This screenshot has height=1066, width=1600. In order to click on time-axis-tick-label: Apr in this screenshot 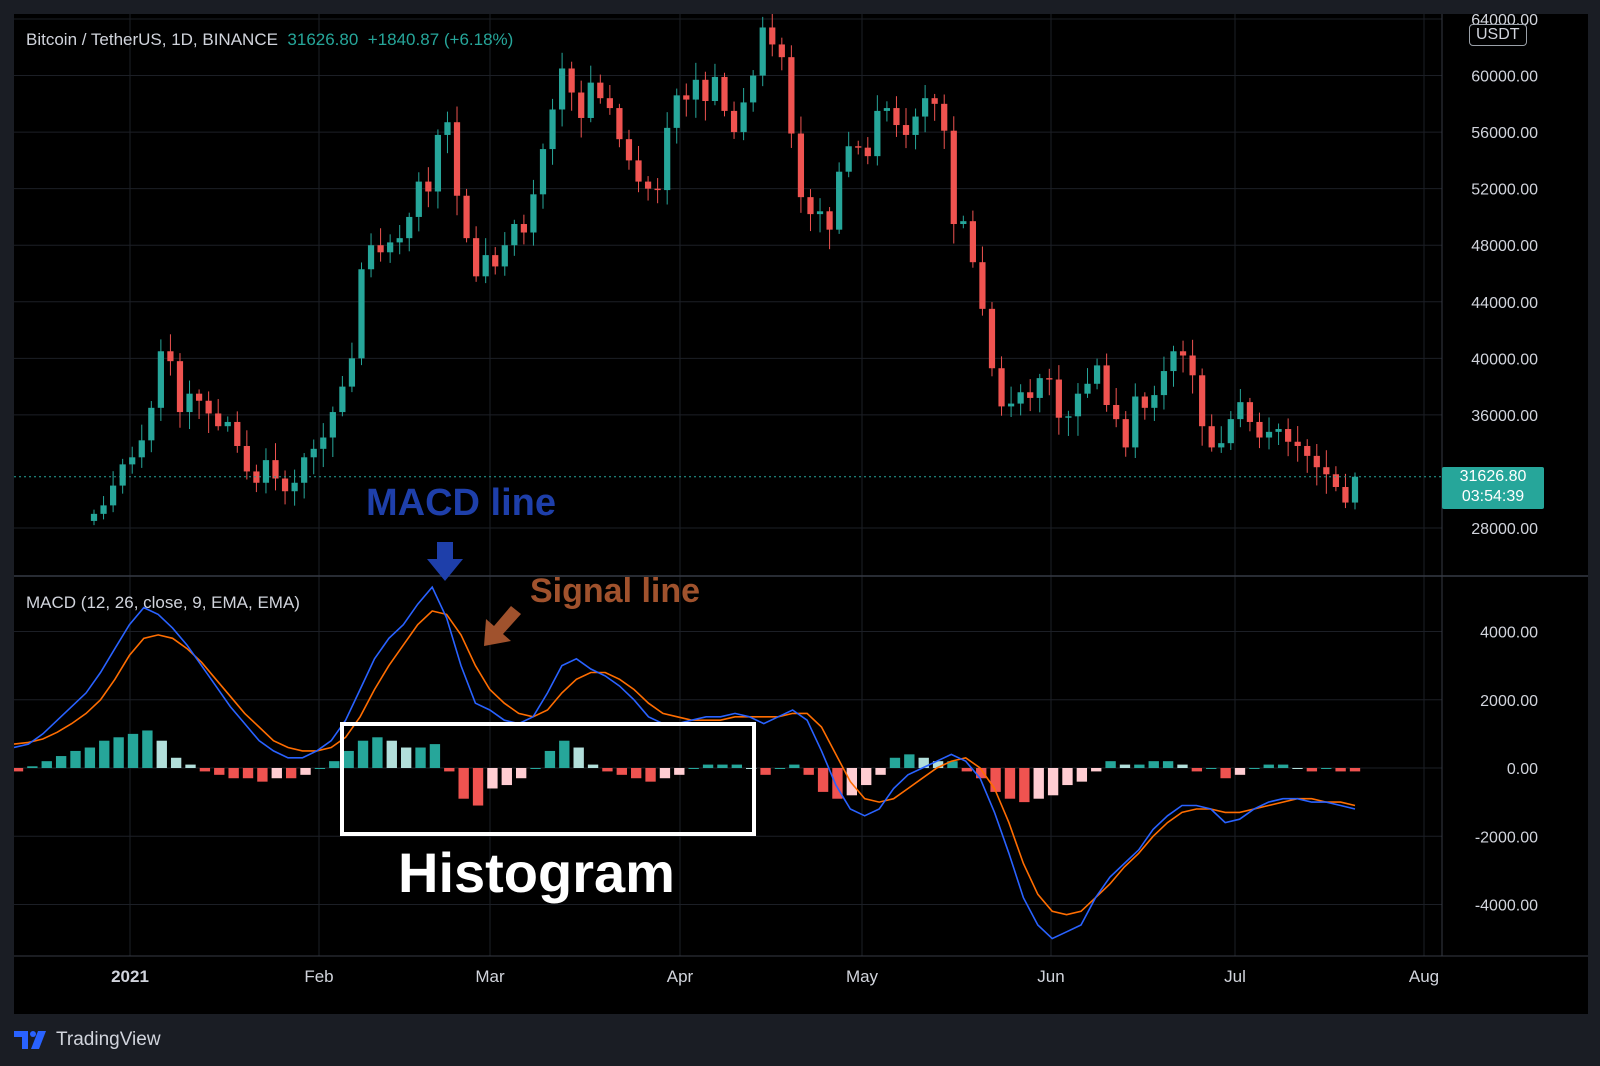, I will do `click(680, 976)`.